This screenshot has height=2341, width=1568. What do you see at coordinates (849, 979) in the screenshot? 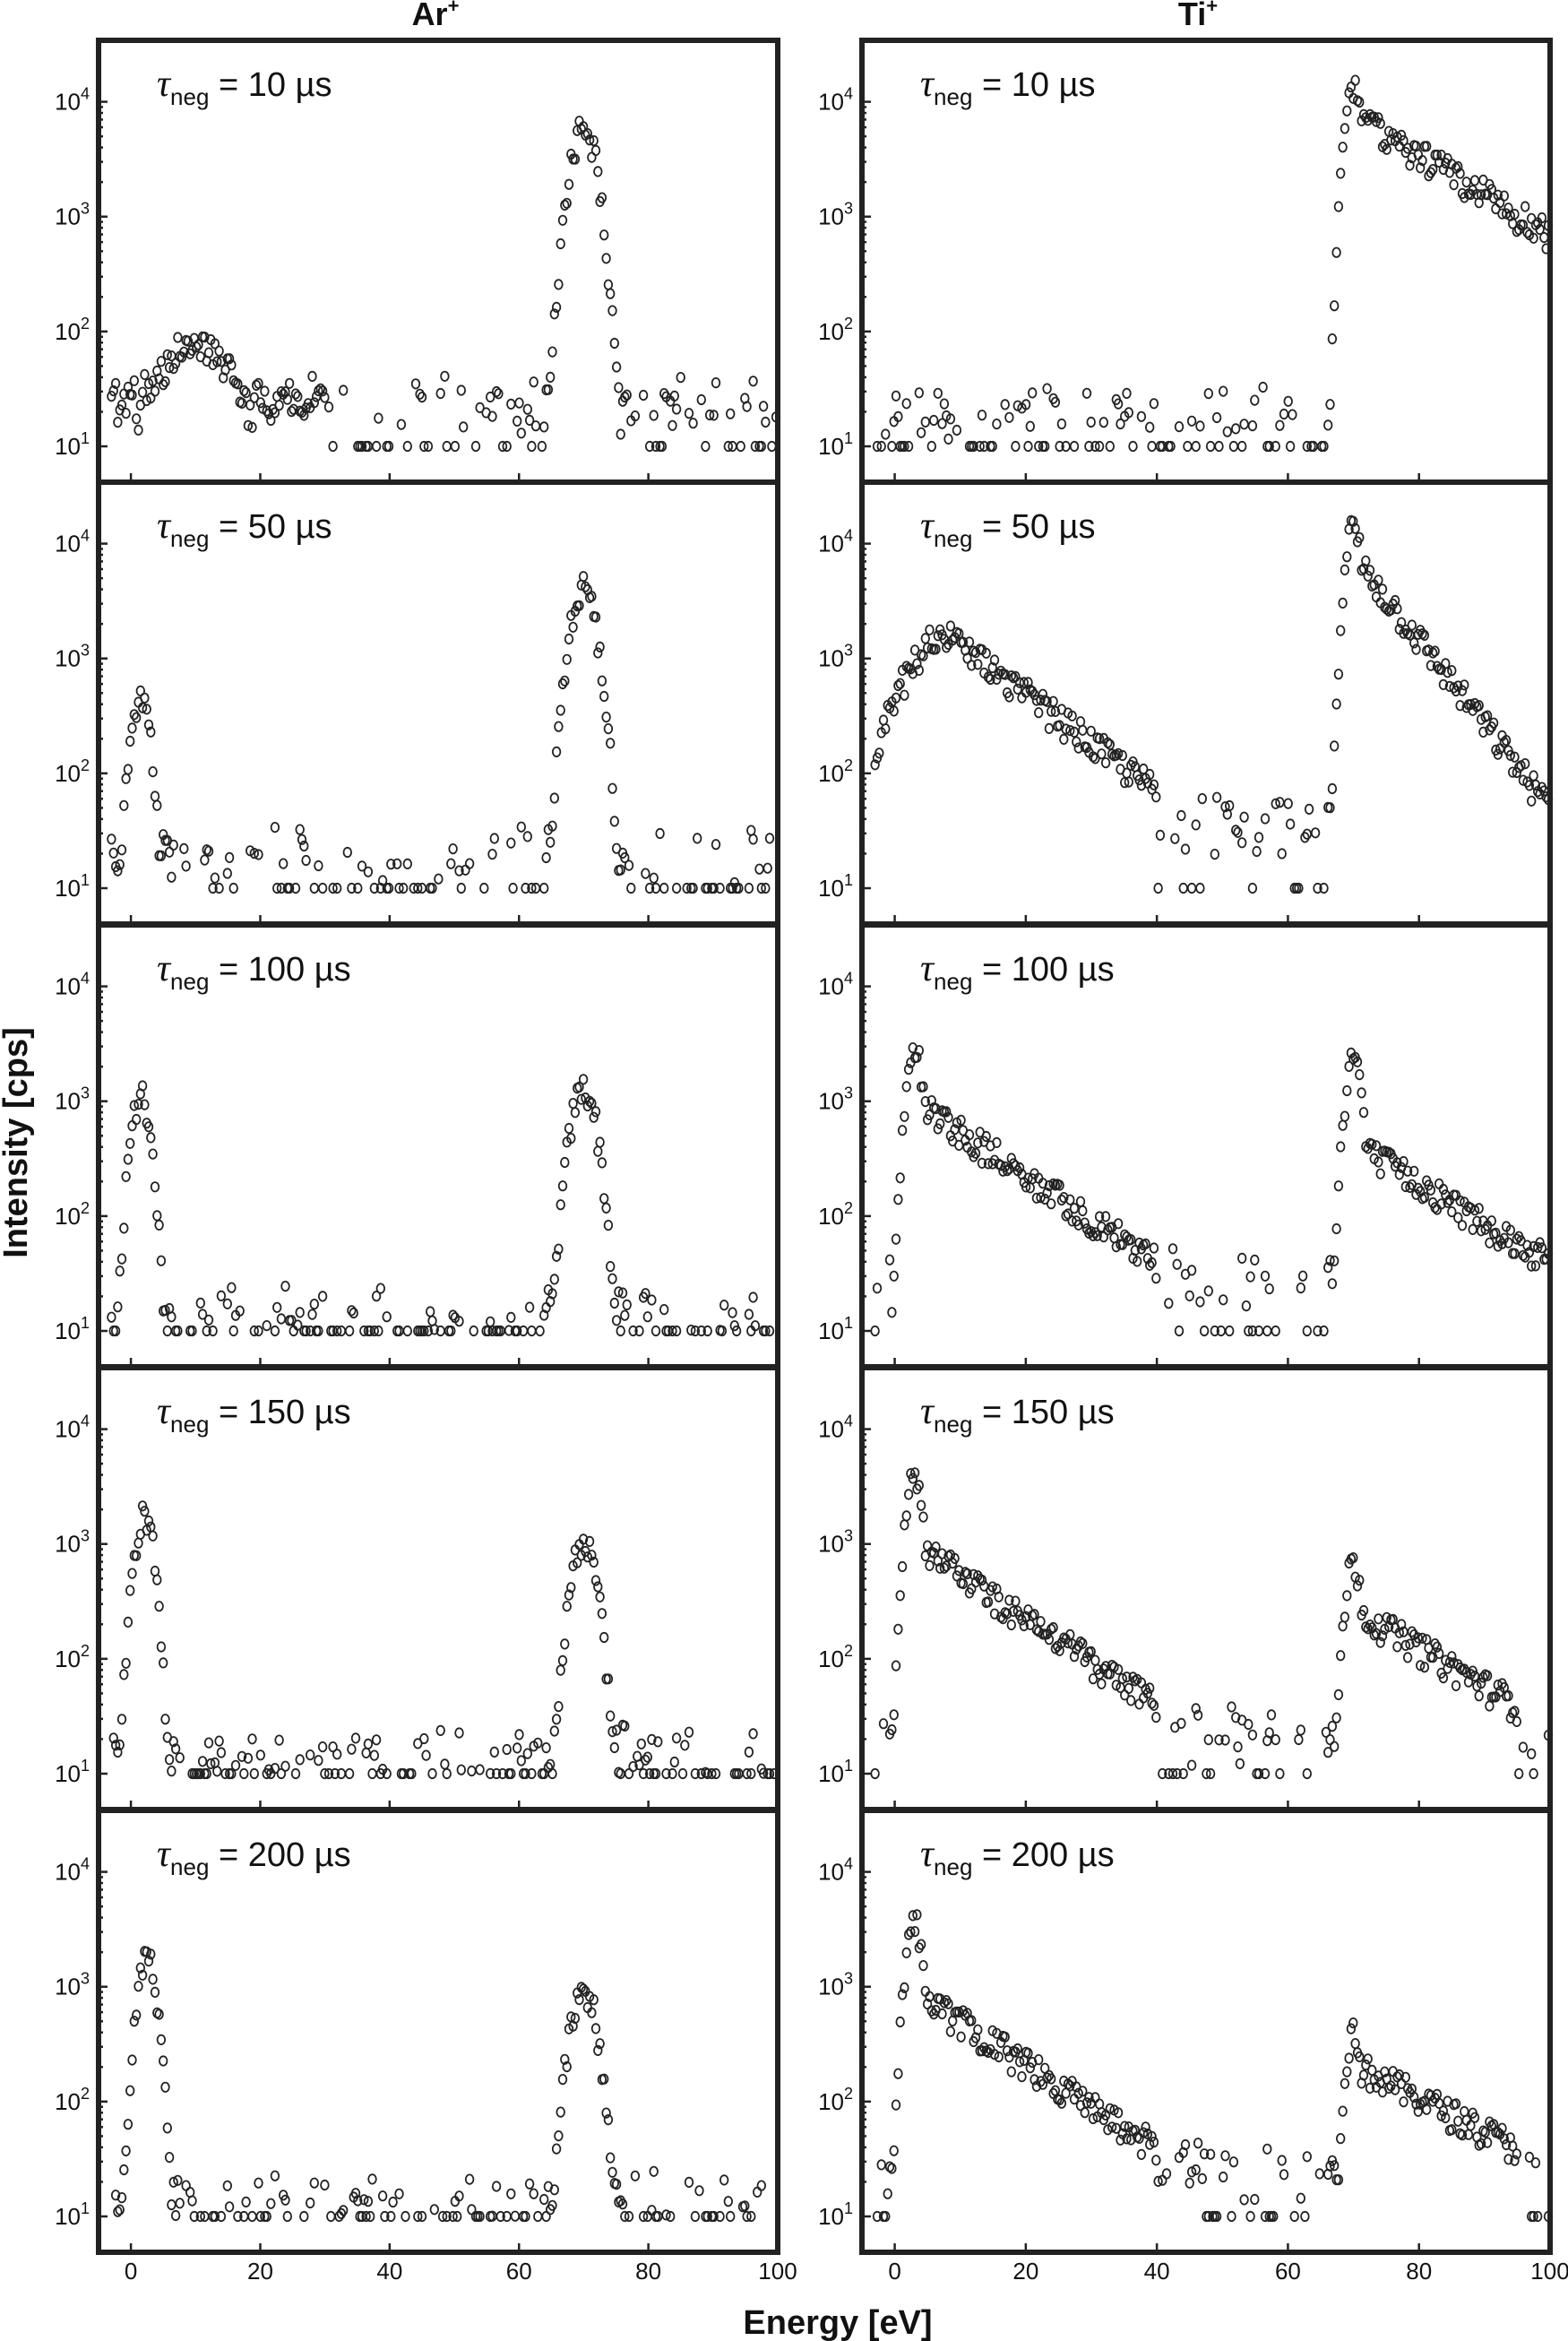
I see `y-tick-exp: 4` at bounding box center [849, 979].